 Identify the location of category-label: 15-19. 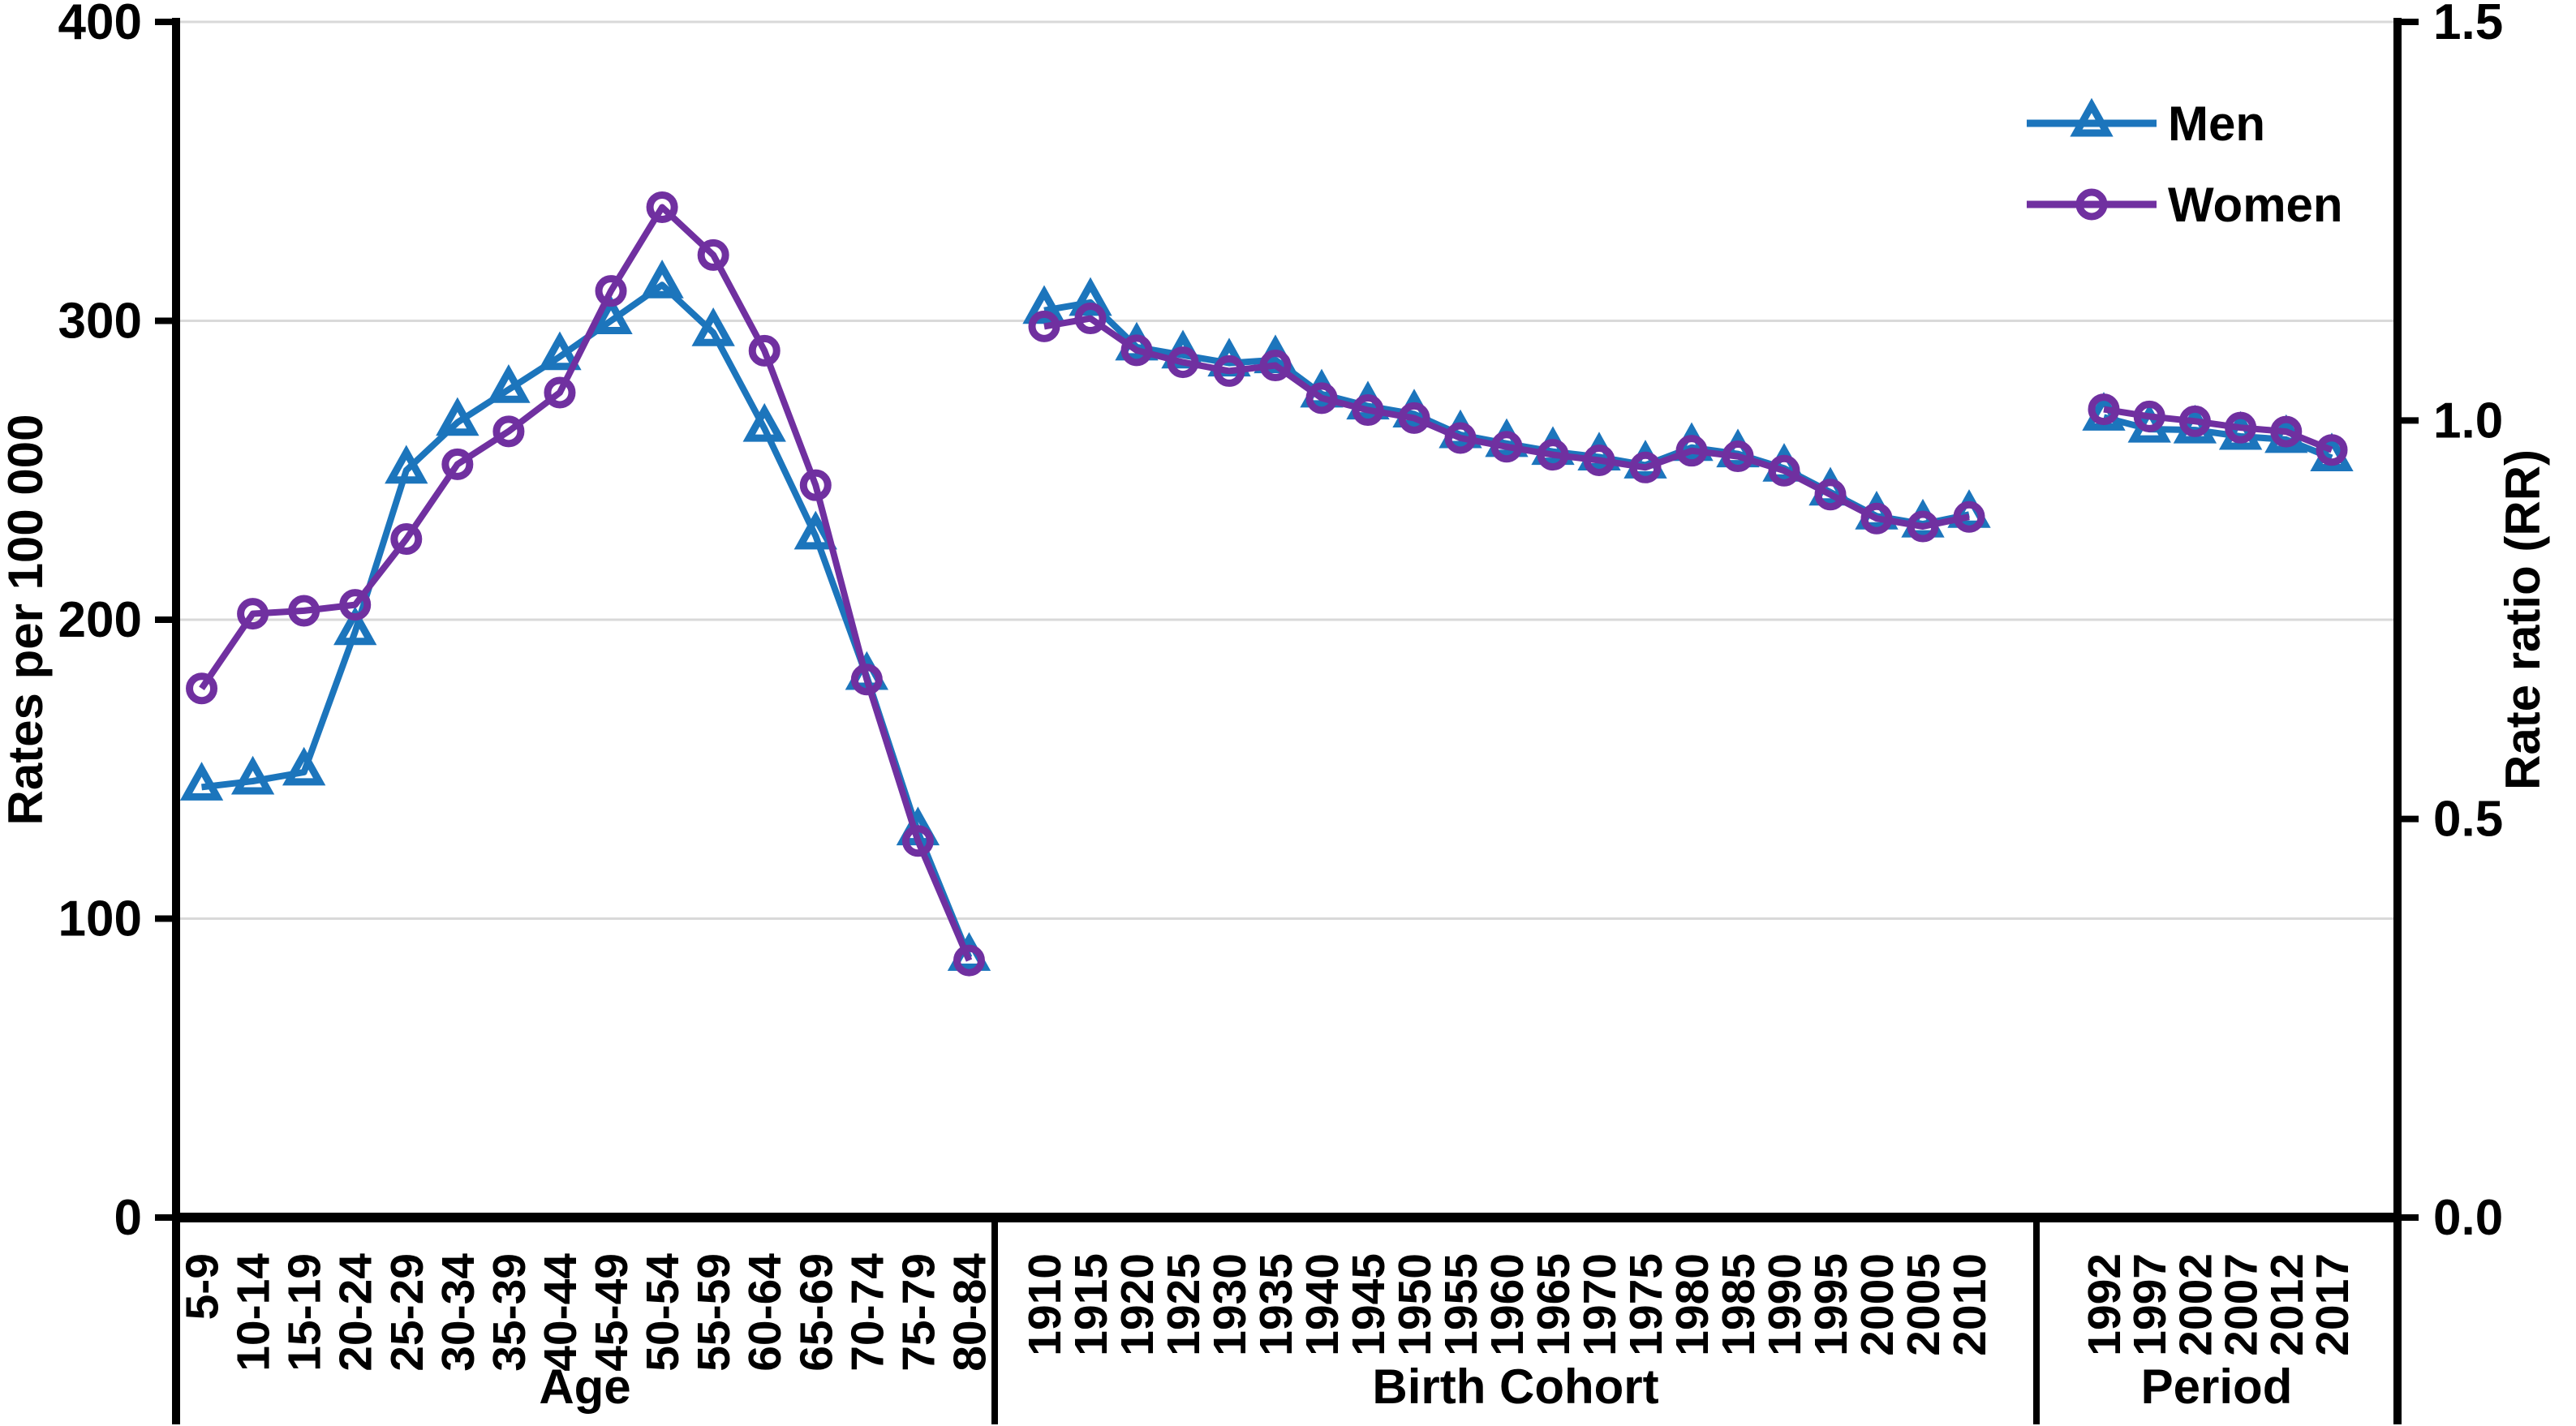
(305, 1312).